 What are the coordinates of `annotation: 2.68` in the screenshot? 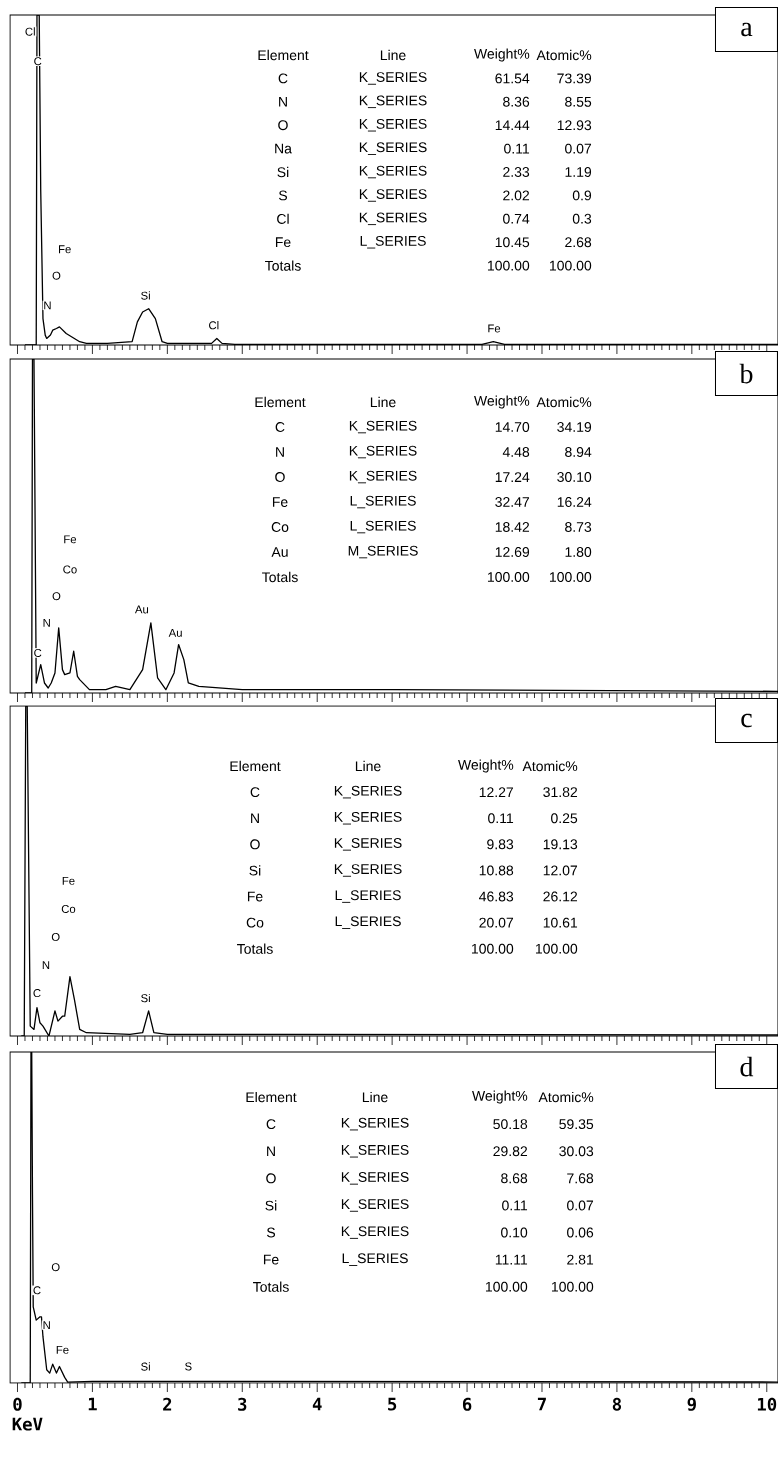 It's located at (578, 242).